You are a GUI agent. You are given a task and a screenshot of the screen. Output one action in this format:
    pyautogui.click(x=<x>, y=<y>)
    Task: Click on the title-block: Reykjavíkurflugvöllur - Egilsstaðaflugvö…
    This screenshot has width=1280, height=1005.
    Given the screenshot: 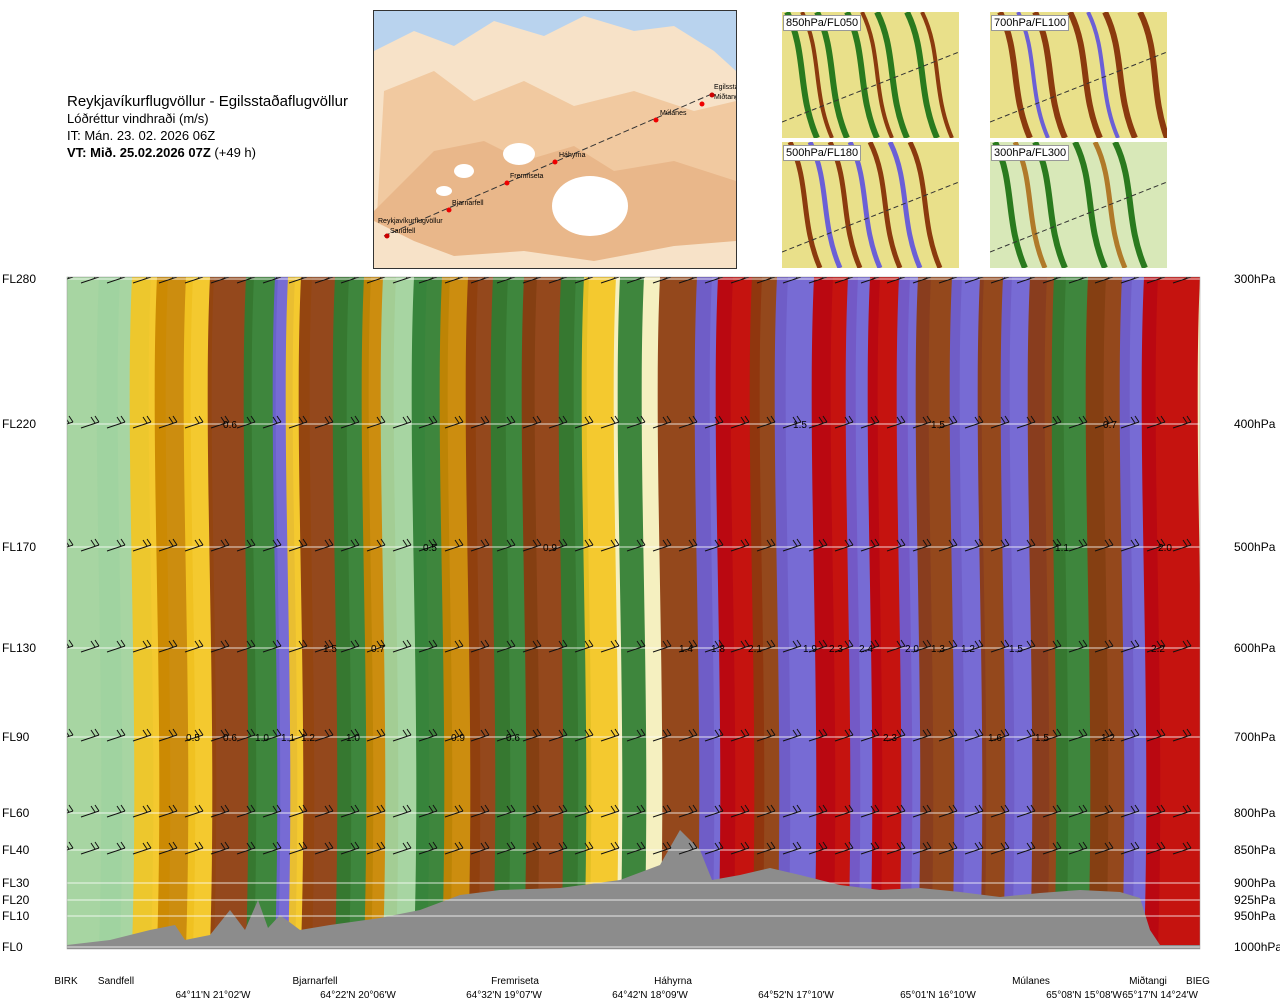 What is the action you would take?
    pyautogui.click(x=207, y=127)
    